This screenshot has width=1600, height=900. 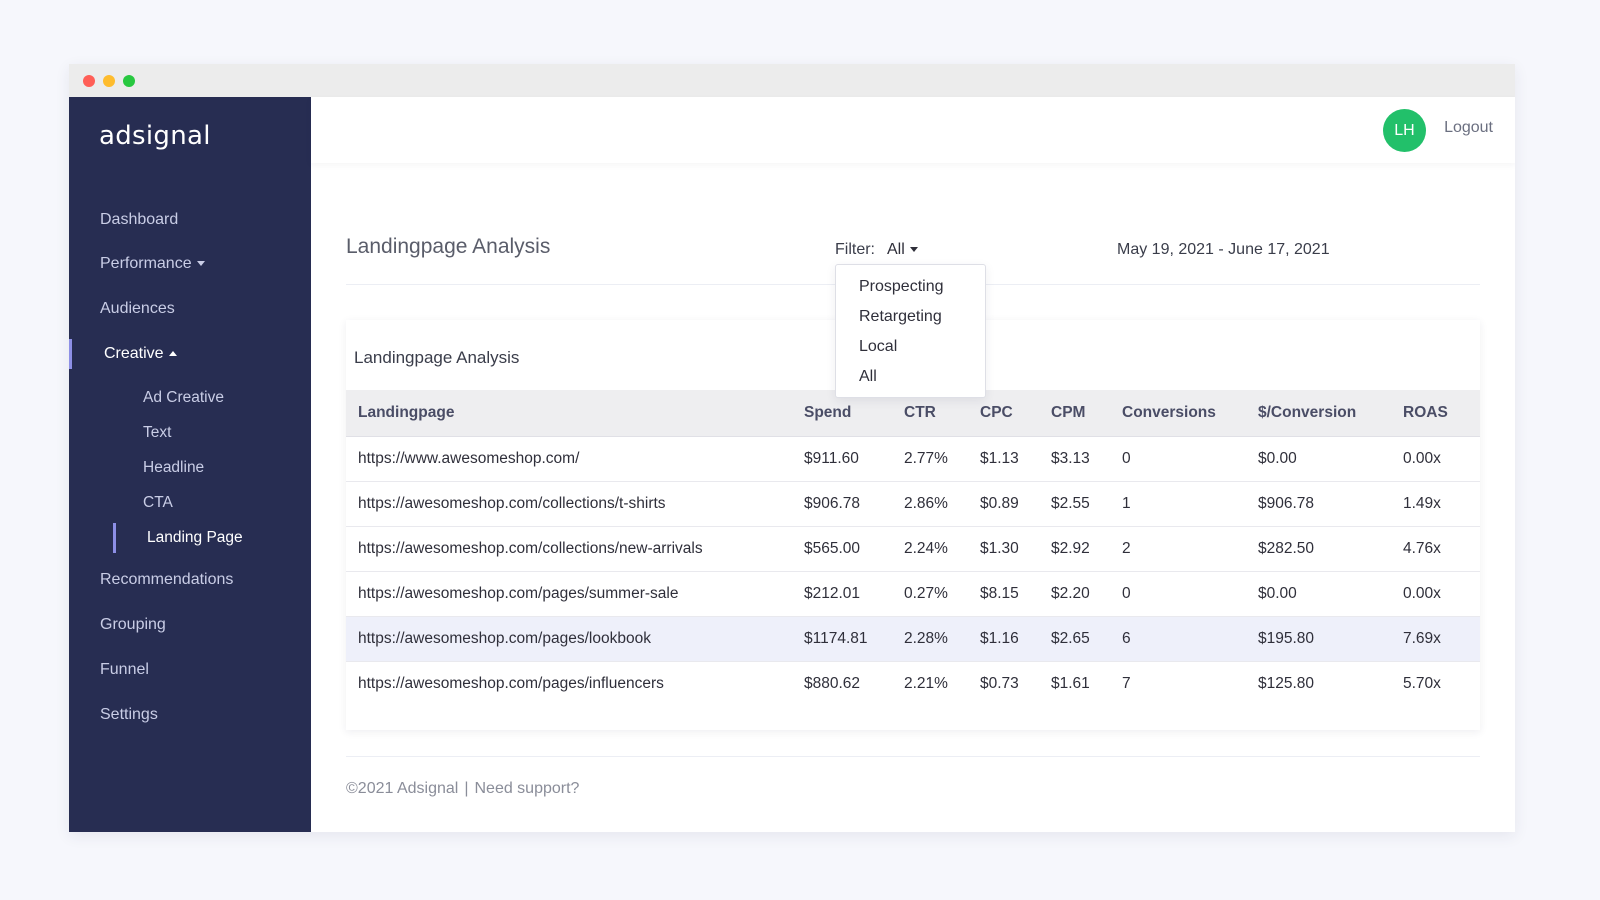 What do you see at coordinates (1015, 549) in the screenshot?
I see `cell-cpc: $1.30` at bounding box center [1015, 549].